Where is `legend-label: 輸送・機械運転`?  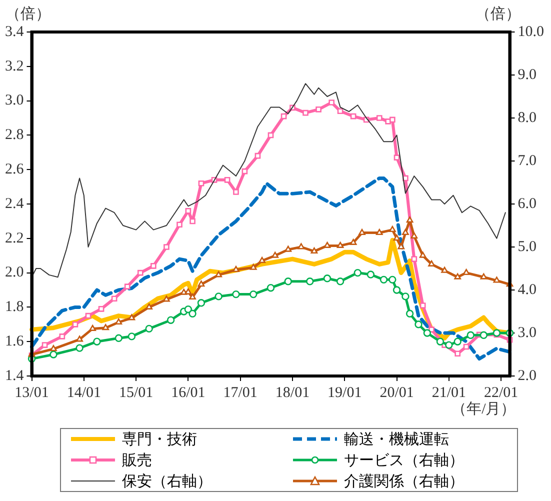 legend-label: 輸送・機械運転 is located at coordinates (396, 439).